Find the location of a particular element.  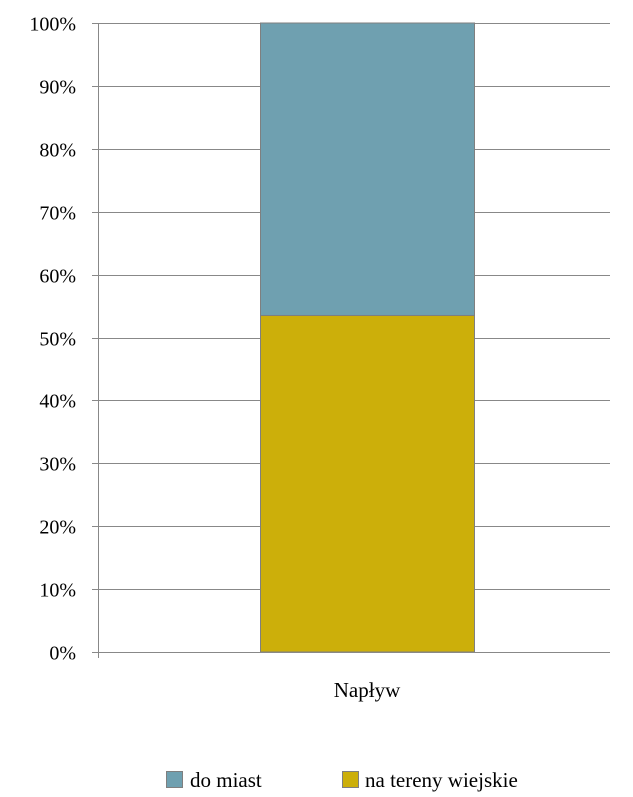

y-tick-label: 70% is located at coordinates (57, 214).